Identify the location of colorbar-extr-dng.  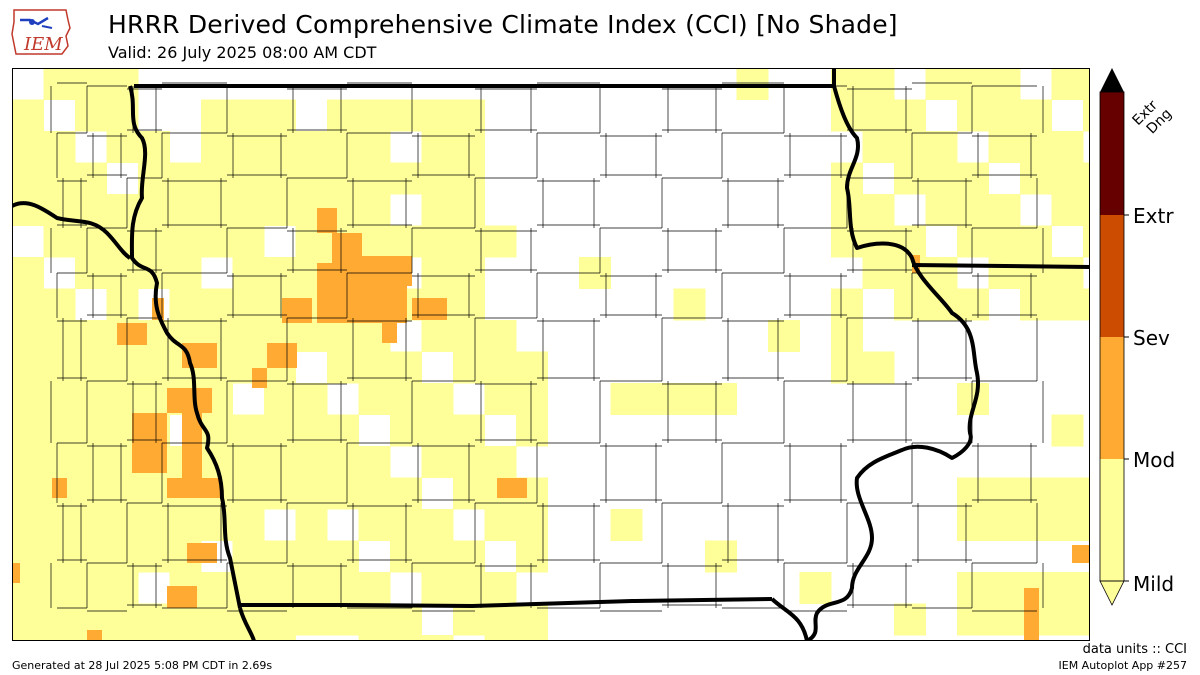
(1112, 153).